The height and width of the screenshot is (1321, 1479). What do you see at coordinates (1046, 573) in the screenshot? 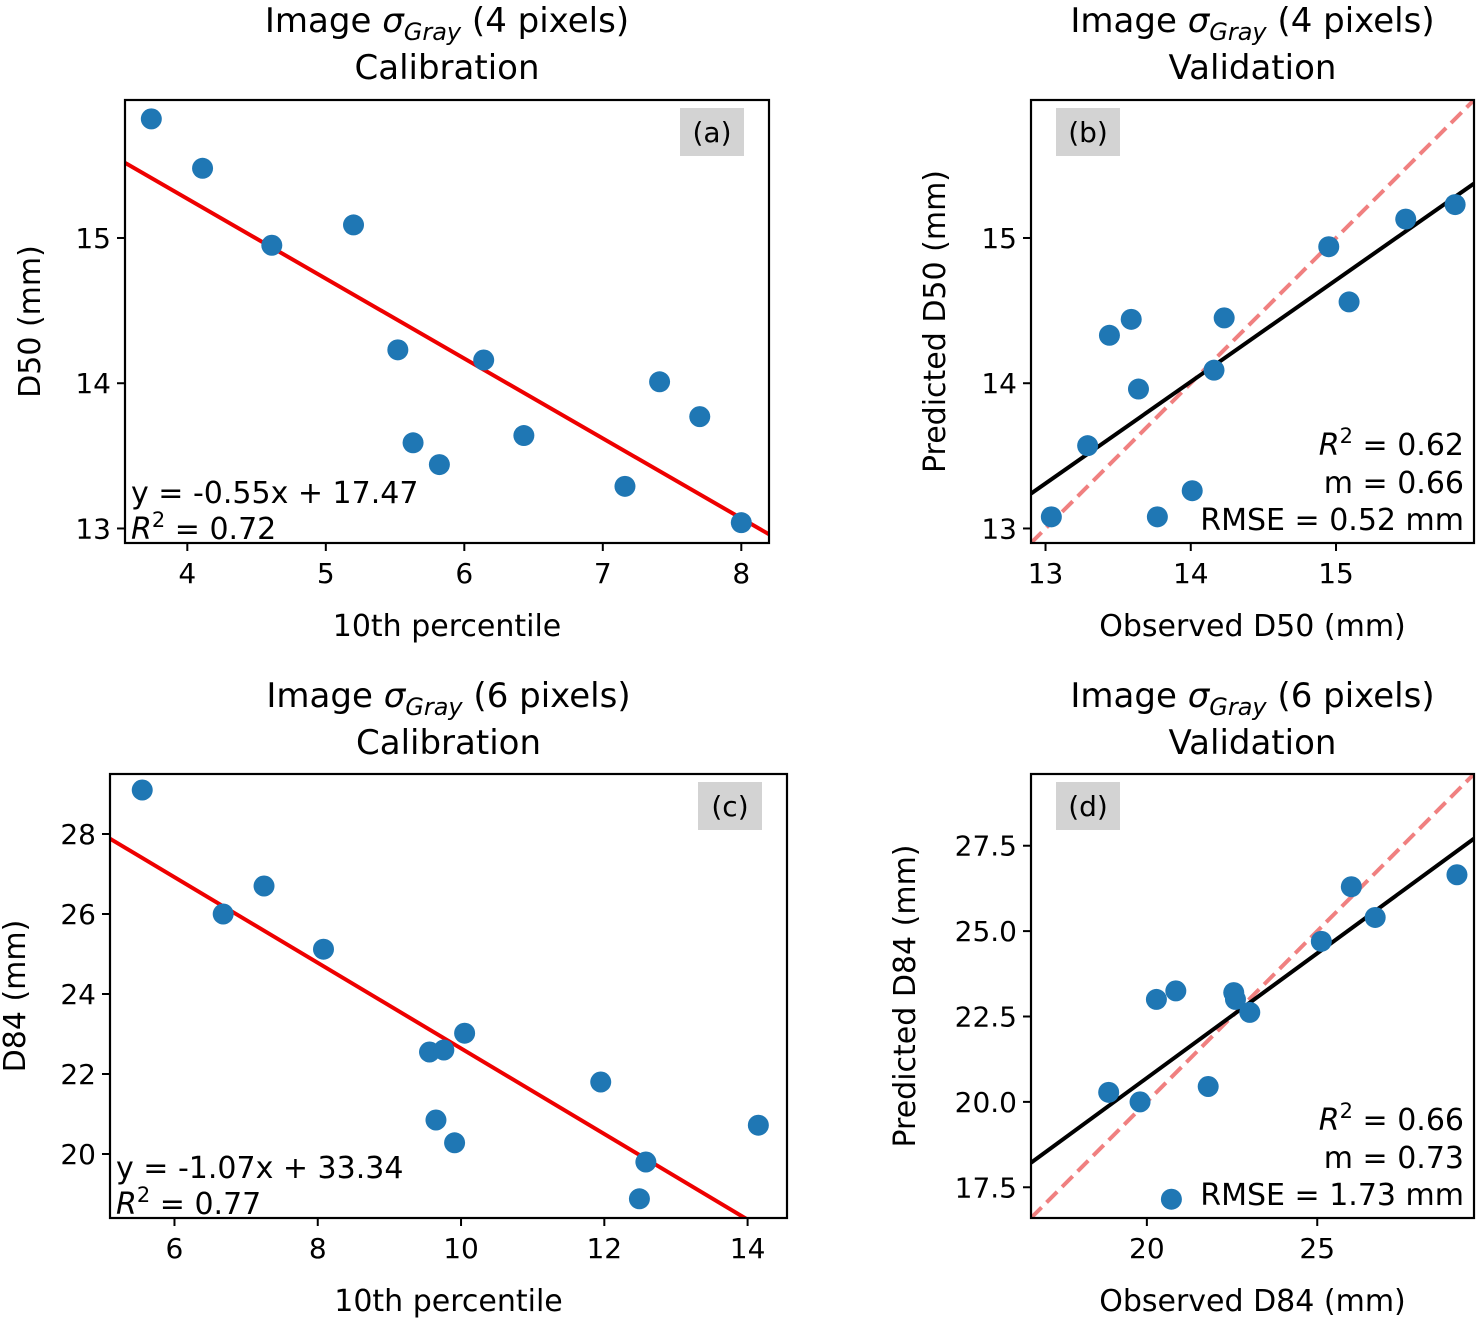
I see `x-tick-label: 13` at bounding box center [1046, 573].